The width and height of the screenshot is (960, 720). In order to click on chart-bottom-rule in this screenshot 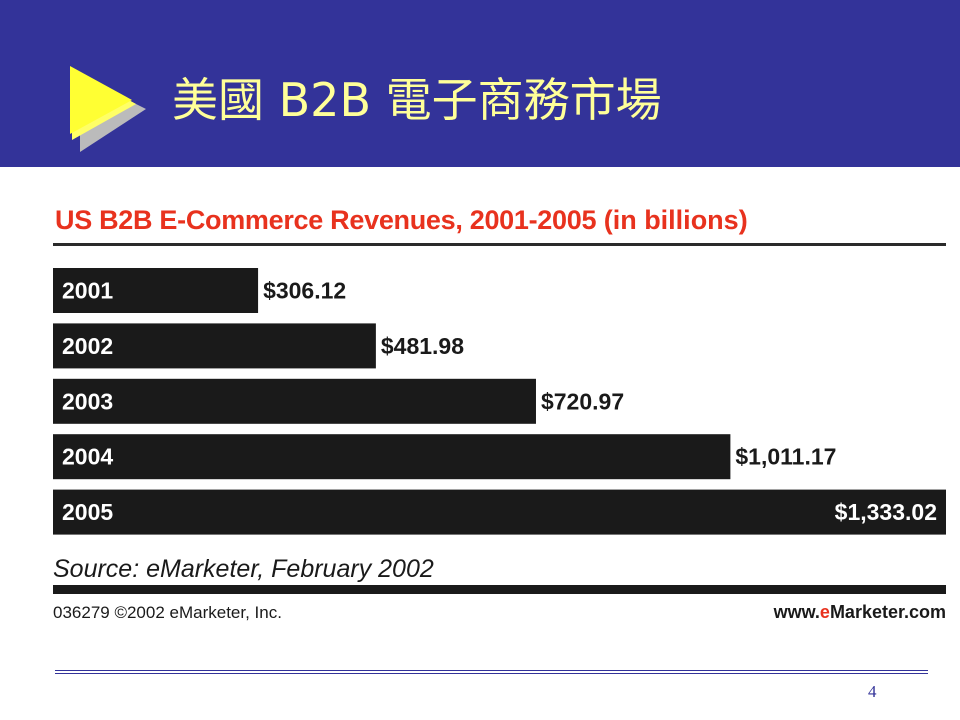, I will do `click(499, 589)`.